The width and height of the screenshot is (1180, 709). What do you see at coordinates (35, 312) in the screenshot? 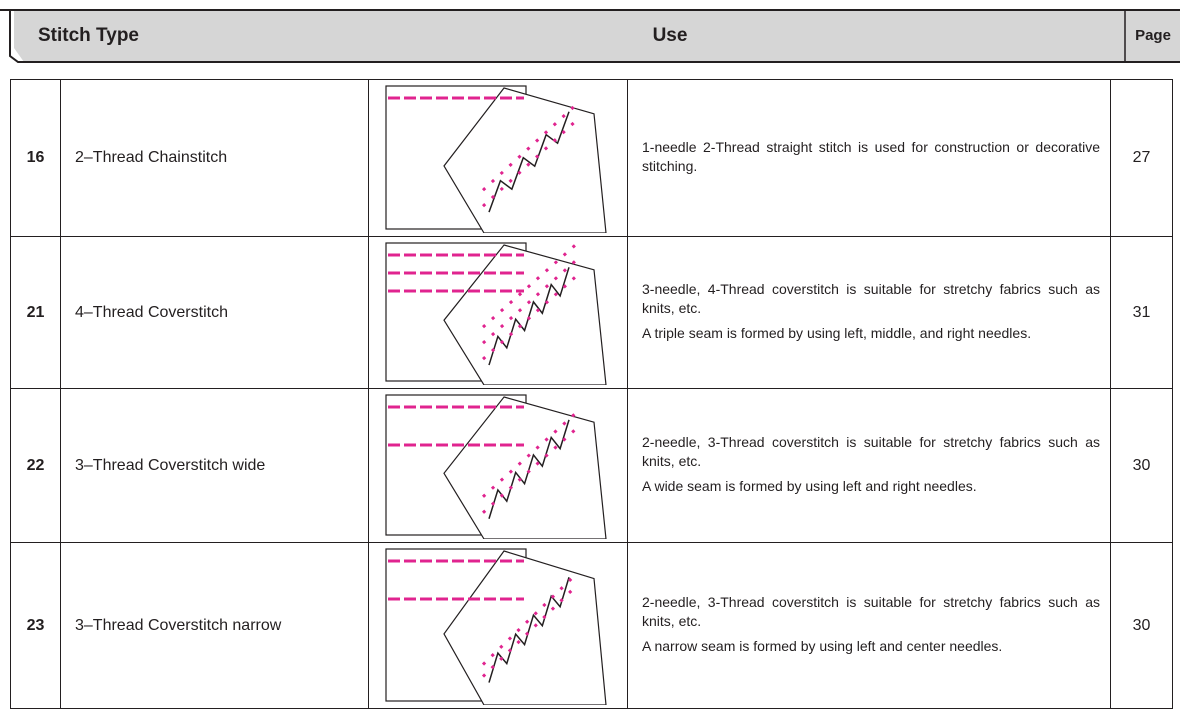
I see `stitch-number: 21` at bounding box center [35, 312].